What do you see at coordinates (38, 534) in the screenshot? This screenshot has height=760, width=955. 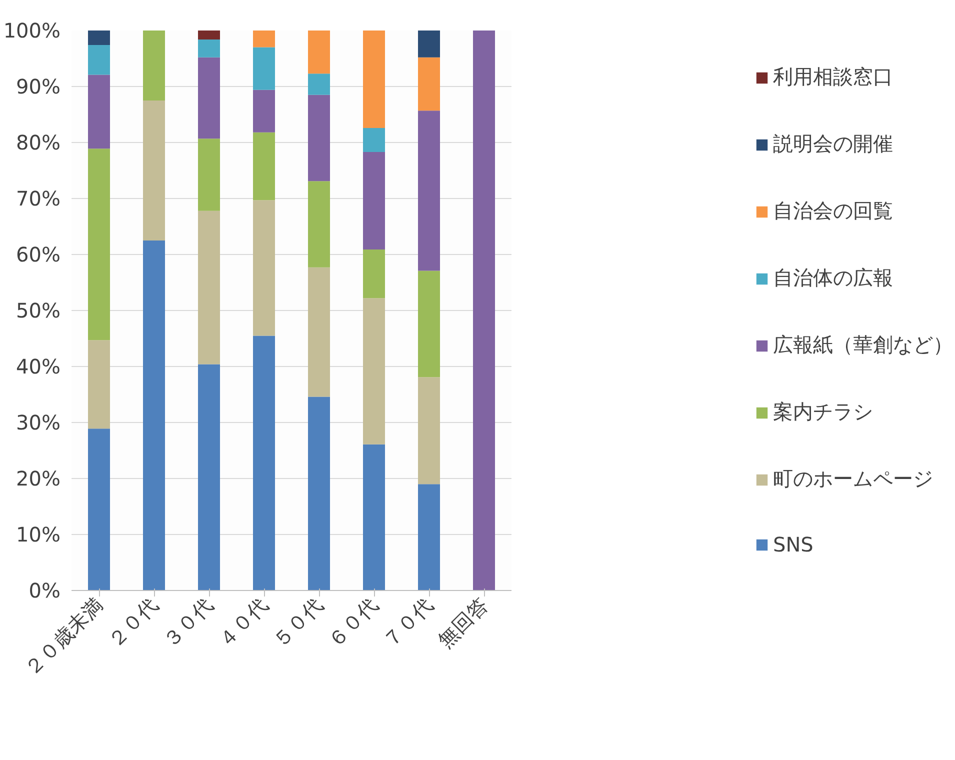 I see `y-tick-label: 10%` at bounding box center [38, 534].